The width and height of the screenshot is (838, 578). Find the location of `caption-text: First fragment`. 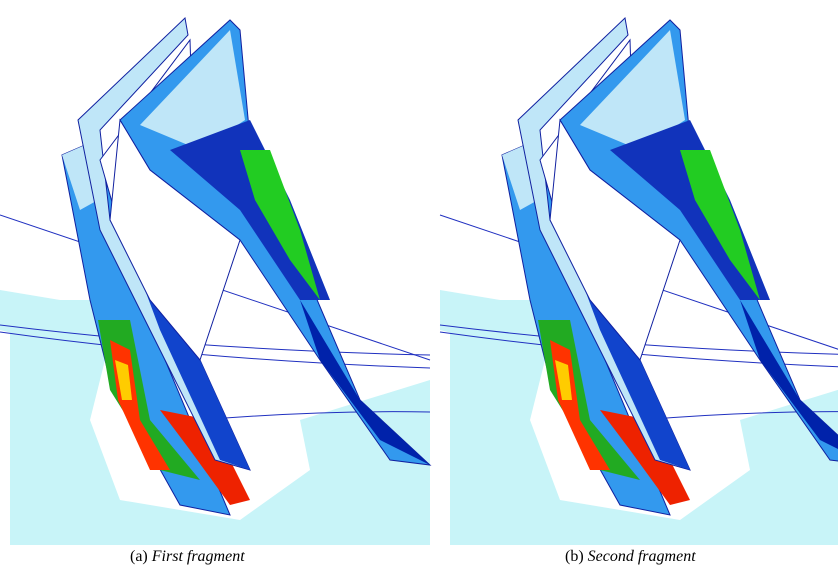

caption-text: First fragment is located at coordinates (198, 556).